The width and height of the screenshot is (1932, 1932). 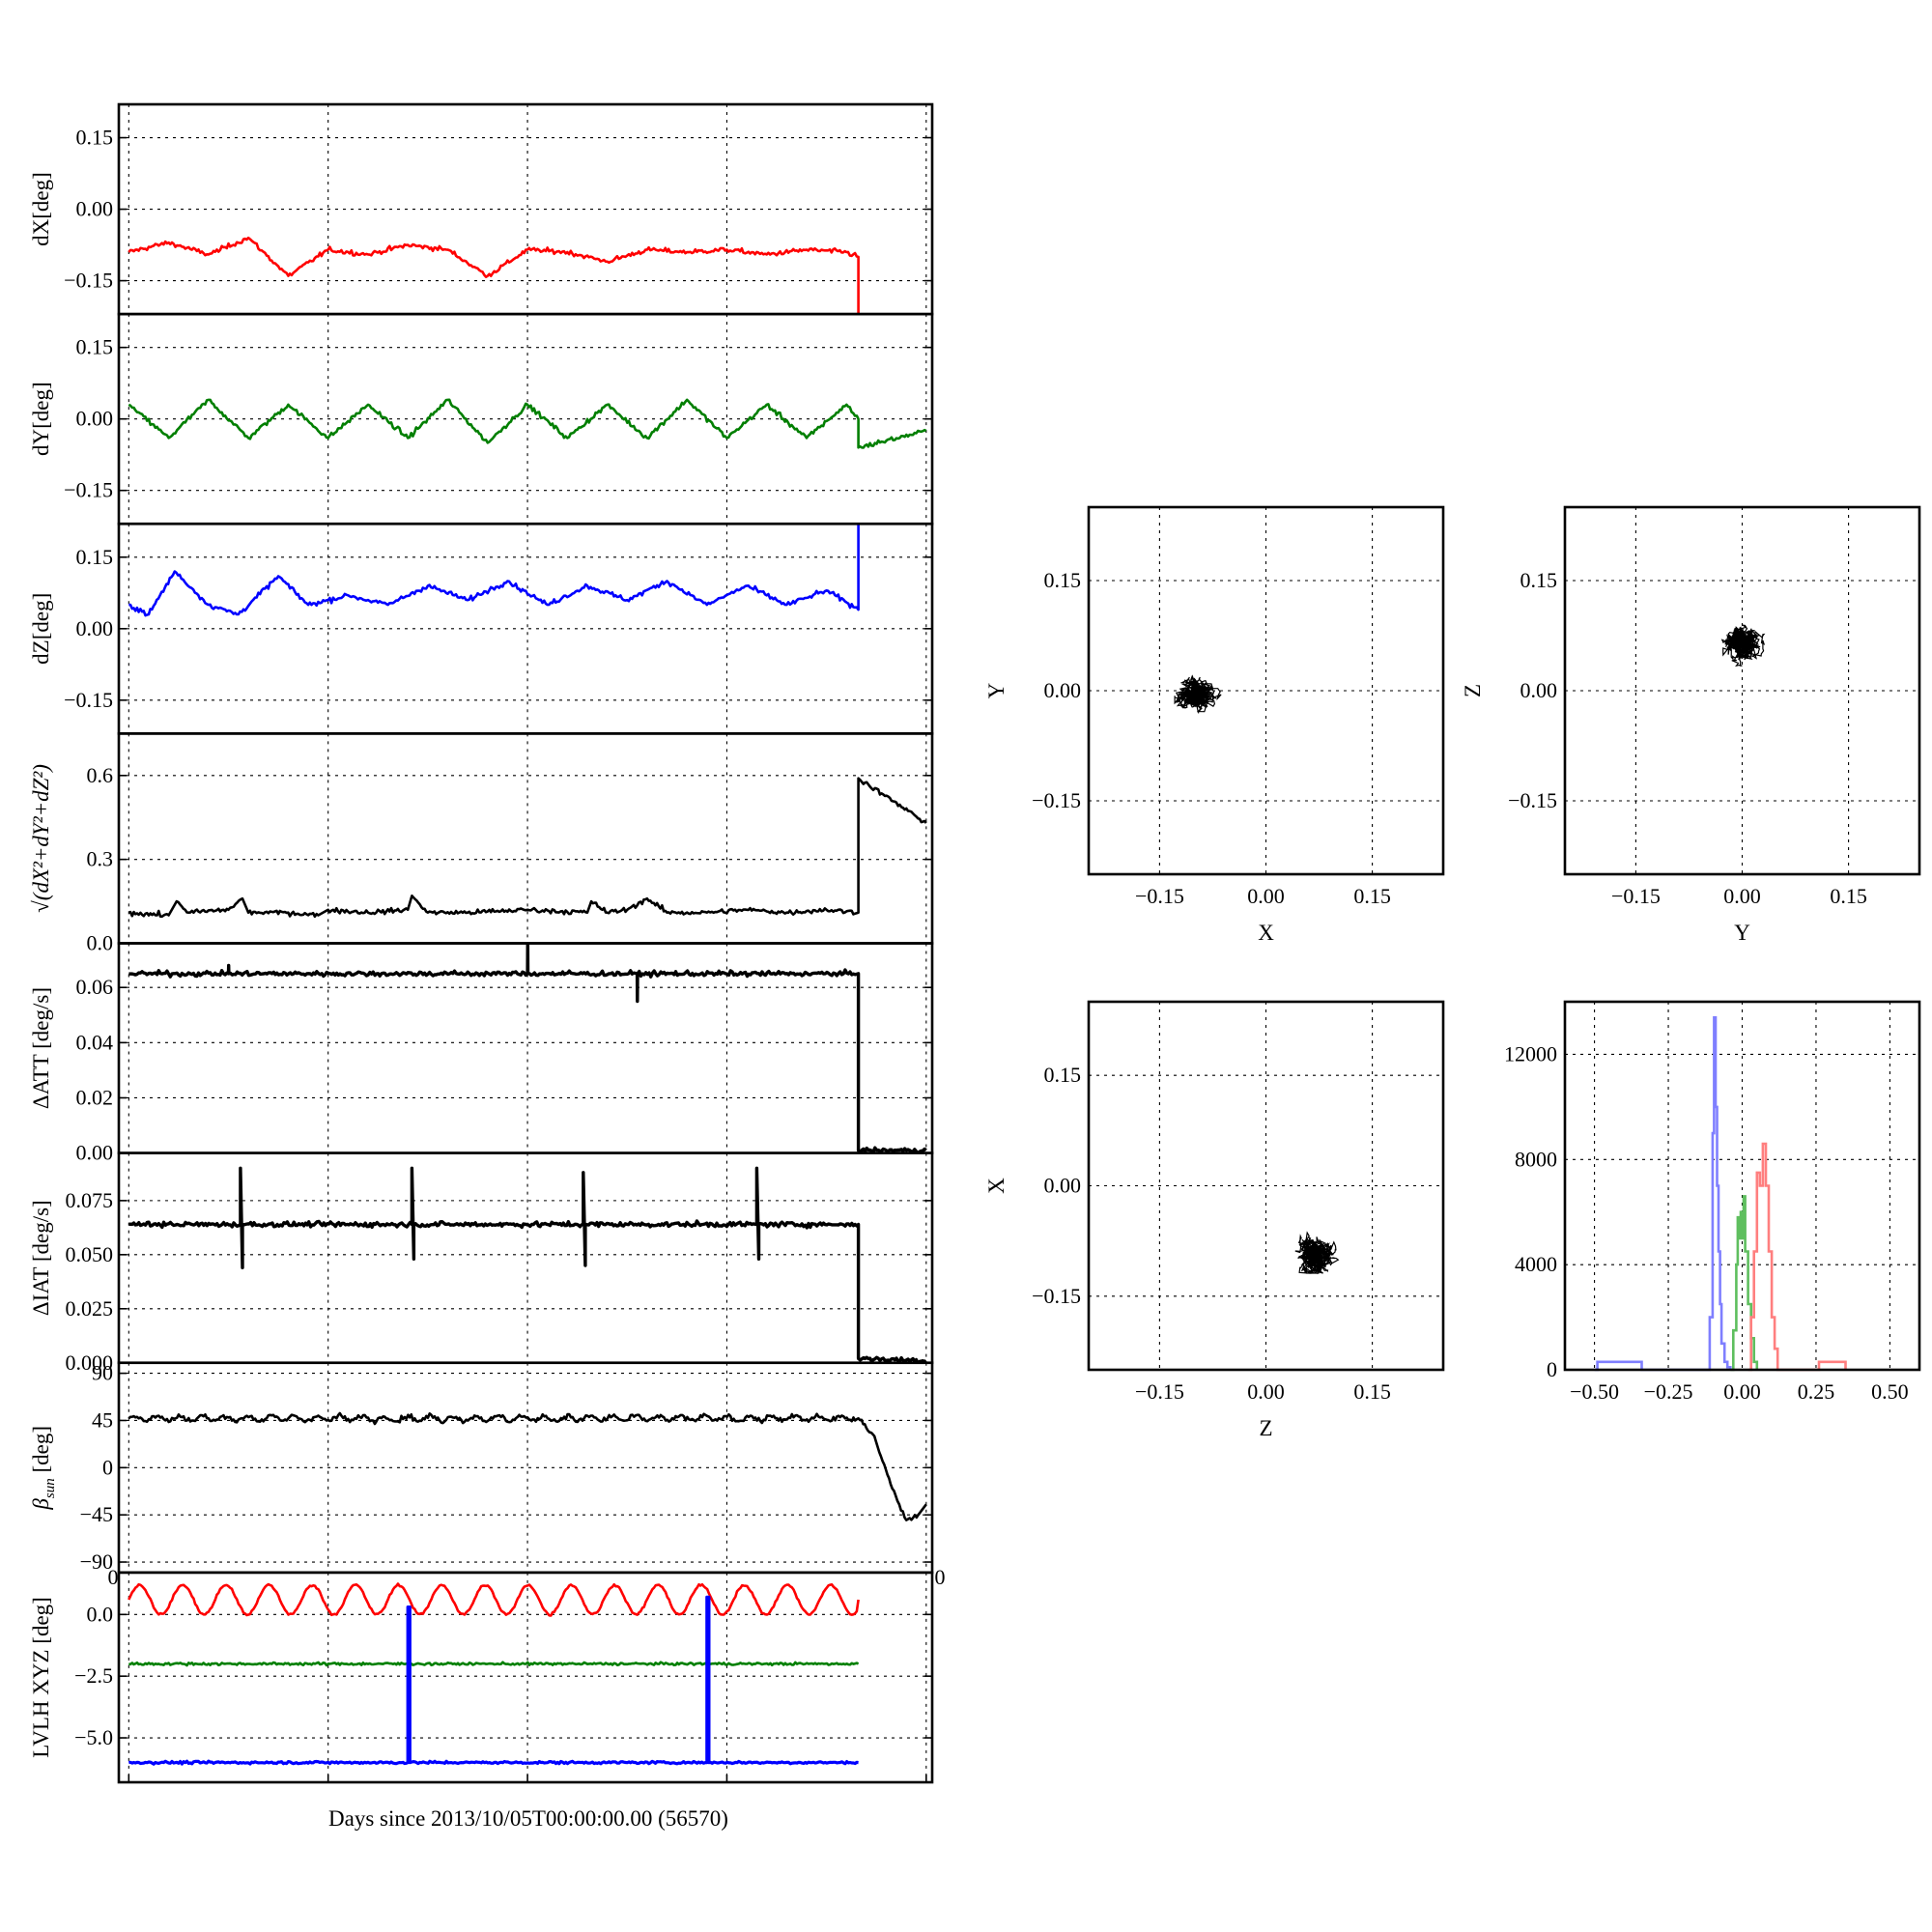 I want to click on ytick-label: 90, so click(x=102, y=1373).